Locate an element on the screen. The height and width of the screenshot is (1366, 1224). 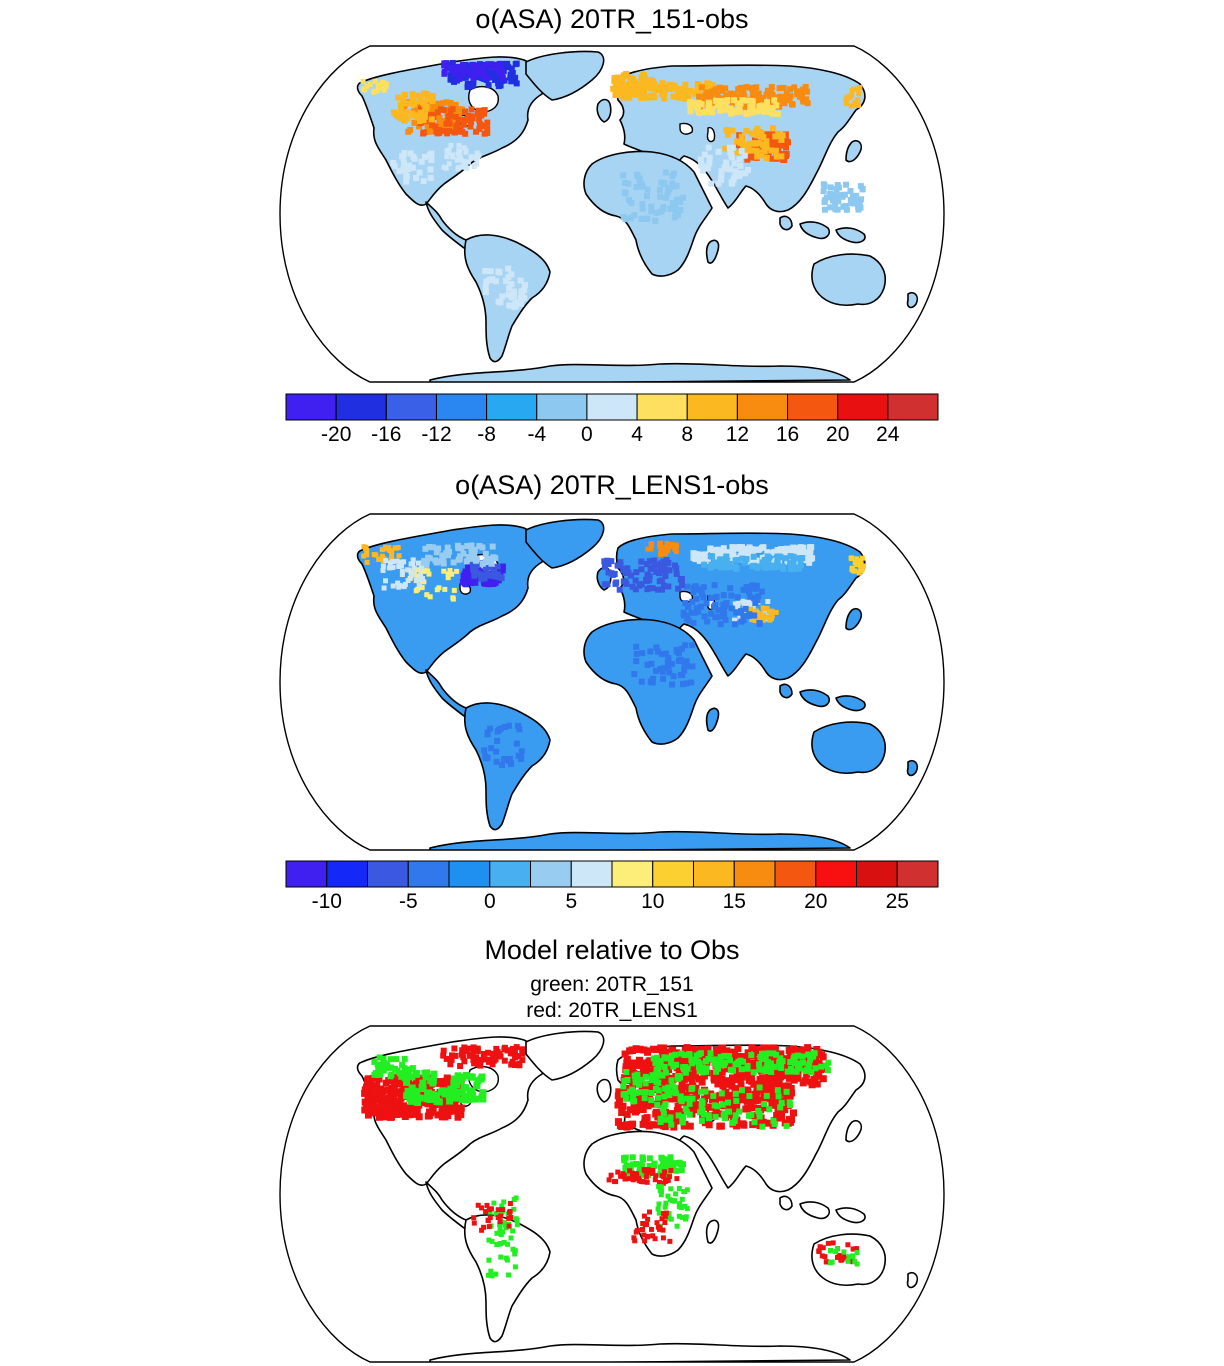
panel1-colorbar: -20 -16 -12 -8 -4 0 4 8 12 16 20 24 is located at coordinates (612, 419).